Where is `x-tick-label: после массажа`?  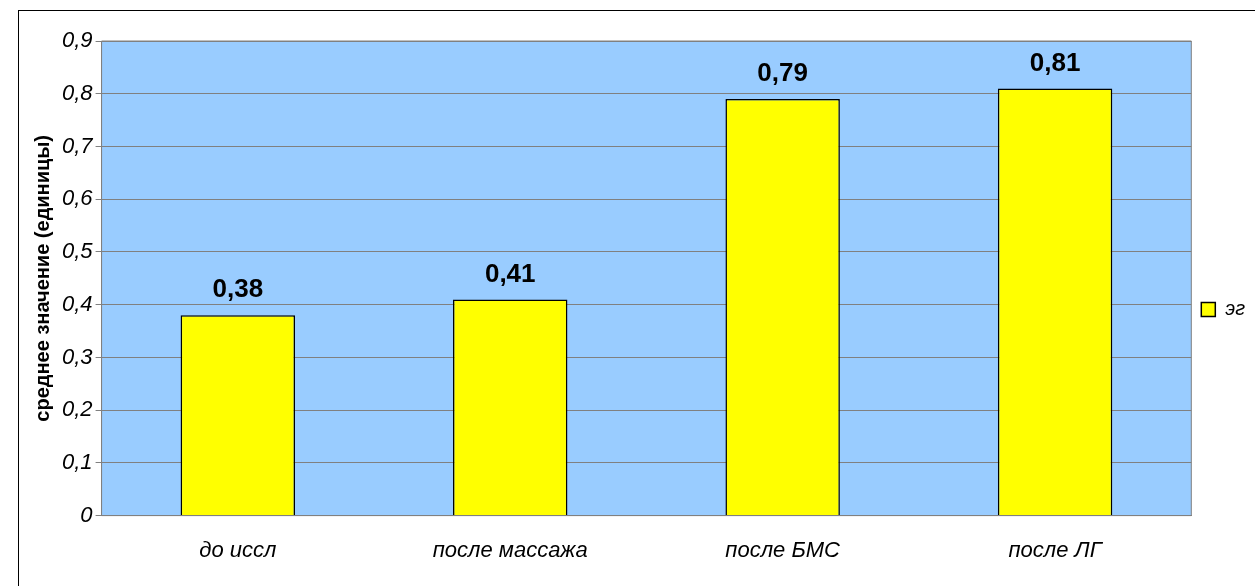
x-tick-label: после массажа is located at coordinates (510, 549).